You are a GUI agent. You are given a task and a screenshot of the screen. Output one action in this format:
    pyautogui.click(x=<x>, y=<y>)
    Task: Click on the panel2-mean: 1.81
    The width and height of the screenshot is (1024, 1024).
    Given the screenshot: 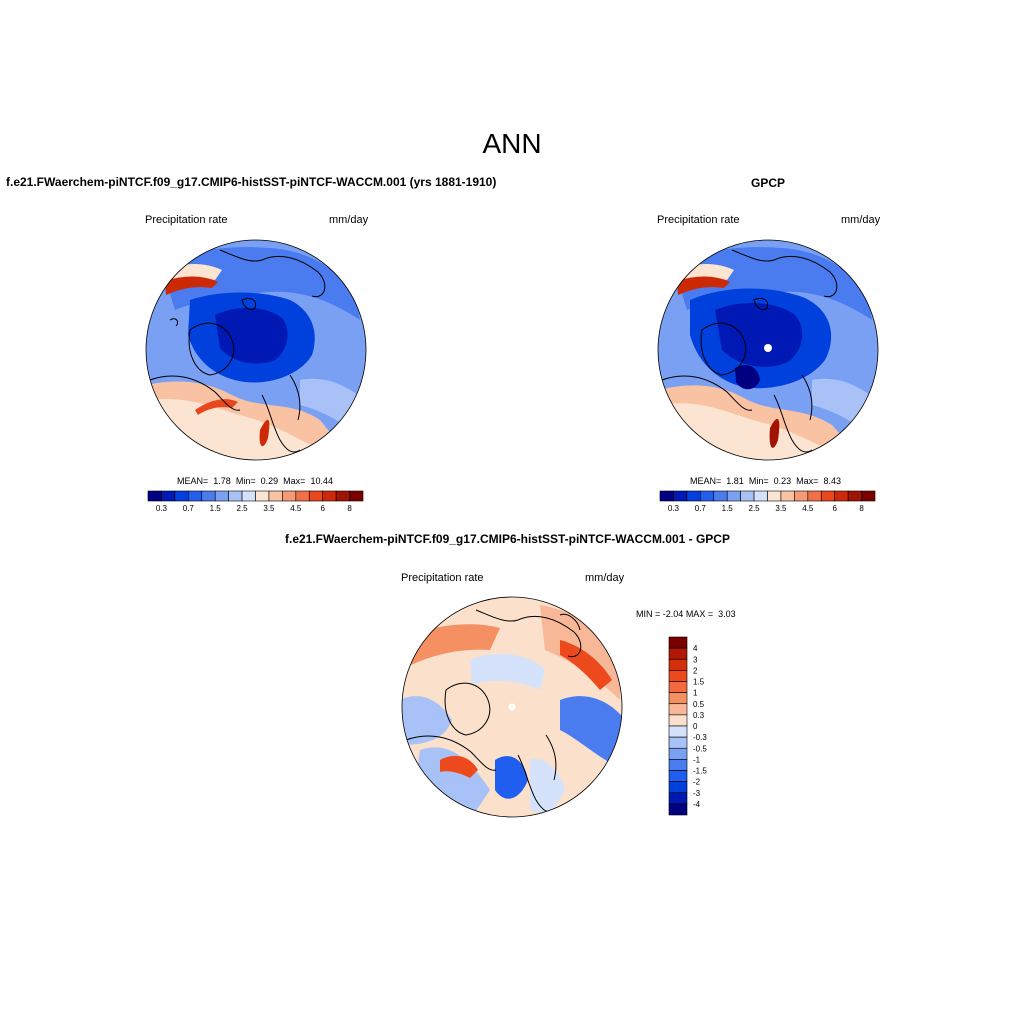 What is the action you would take?
    pyautogui.click(x=735, y=481)
    